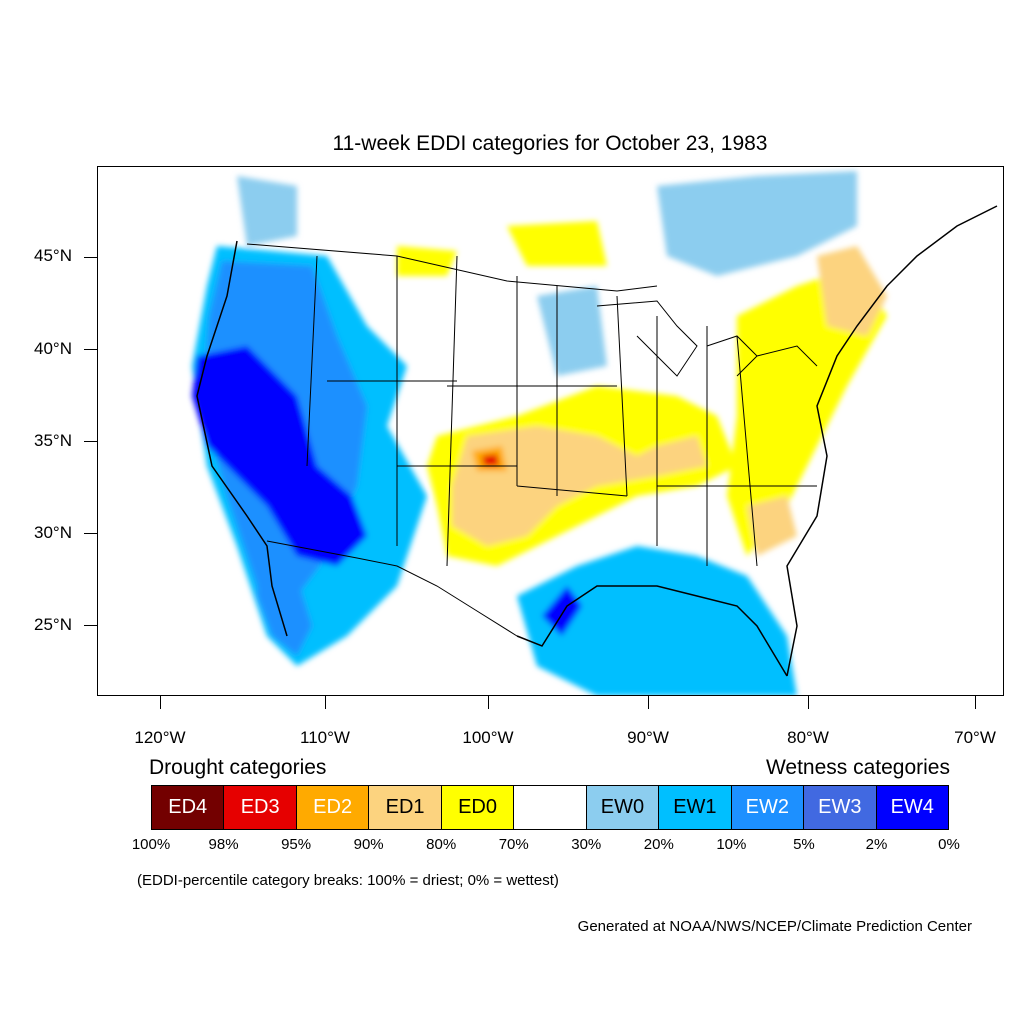  I want to click on percentile-label: 98%, so click(223, 844).